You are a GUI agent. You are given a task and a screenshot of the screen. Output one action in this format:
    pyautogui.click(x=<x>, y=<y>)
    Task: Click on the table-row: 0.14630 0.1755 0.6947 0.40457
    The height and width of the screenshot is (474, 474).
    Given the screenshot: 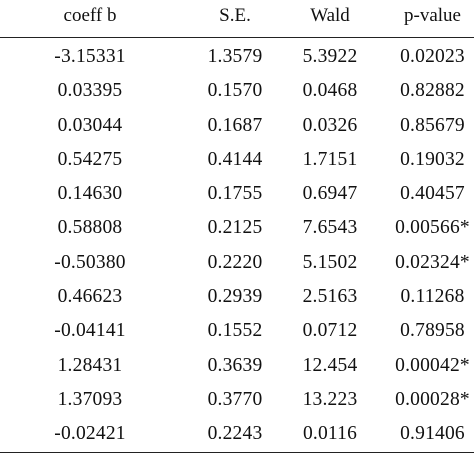 What is the action you would take?
    pyautogui.click(x=237, y=192)
    